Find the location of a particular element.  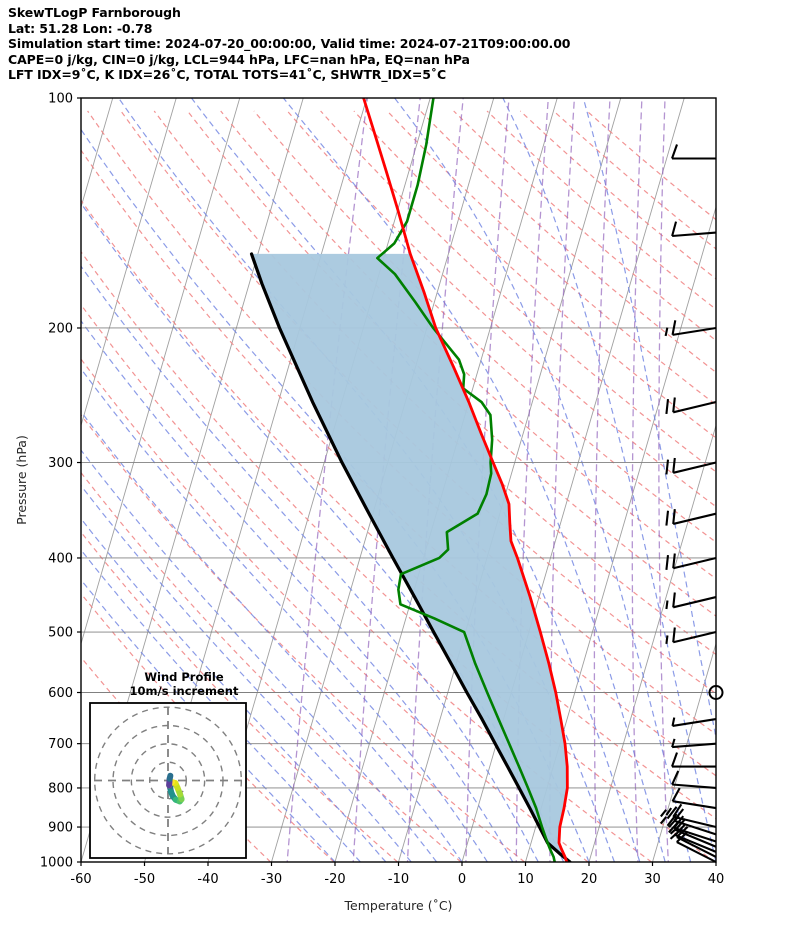

temperature-tick-label: 30 is located at coordinates (652, 879).